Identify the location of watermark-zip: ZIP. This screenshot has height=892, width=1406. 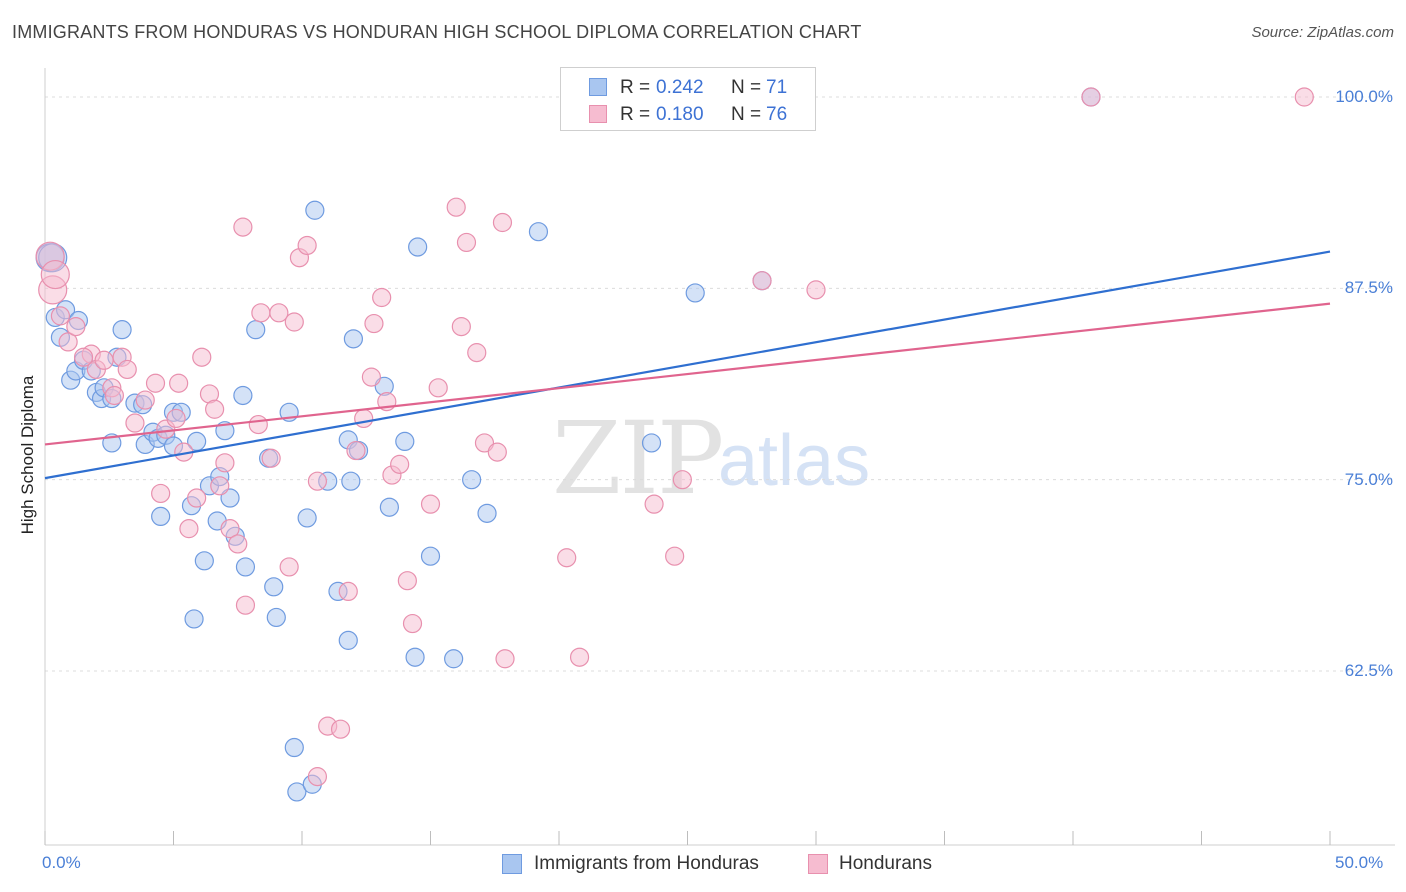
(638, 458).